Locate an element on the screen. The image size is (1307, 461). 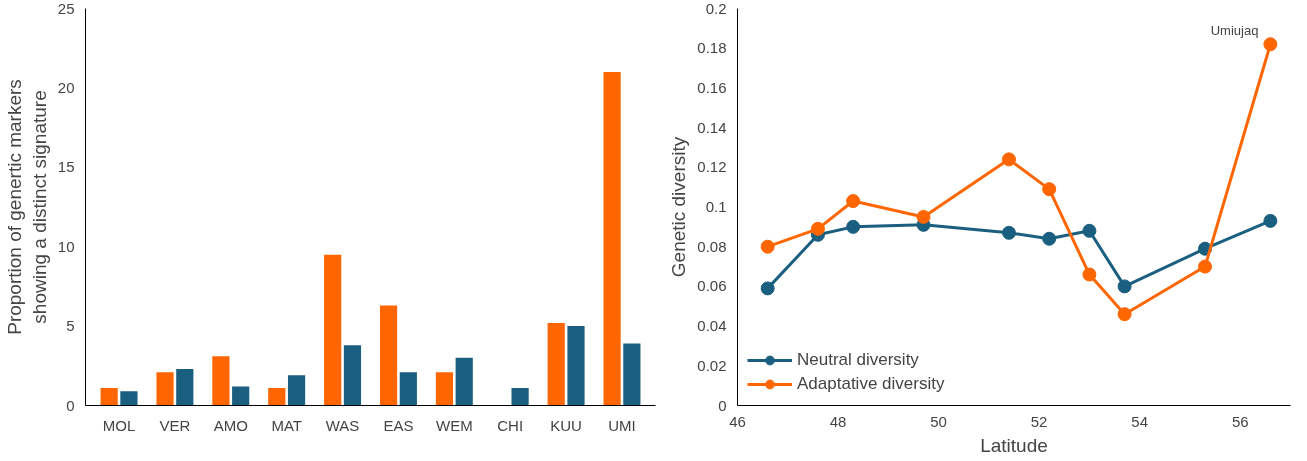
y-tick-label: 5 is located at coordinates (70, 326).